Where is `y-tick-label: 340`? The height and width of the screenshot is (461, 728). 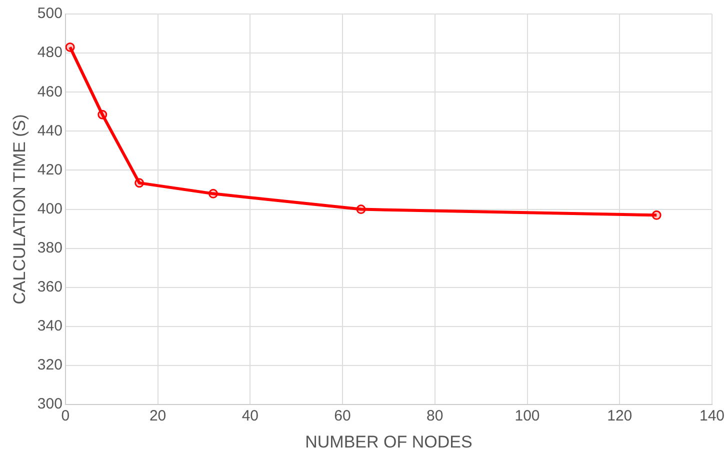 y-tick-label: 340 is located at coordinates (49, 326).